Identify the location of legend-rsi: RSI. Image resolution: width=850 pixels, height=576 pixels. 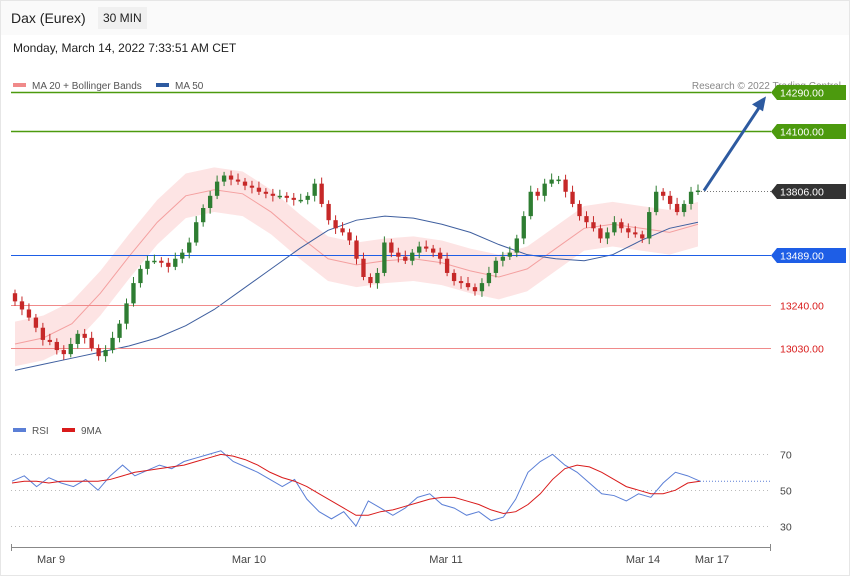
(31, 431).